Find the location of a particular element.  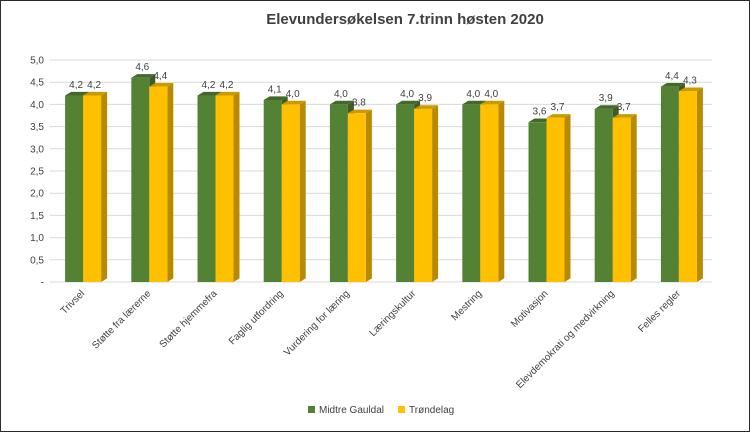

x-tick-label: Trivsel is located at coordinates (73, 302).